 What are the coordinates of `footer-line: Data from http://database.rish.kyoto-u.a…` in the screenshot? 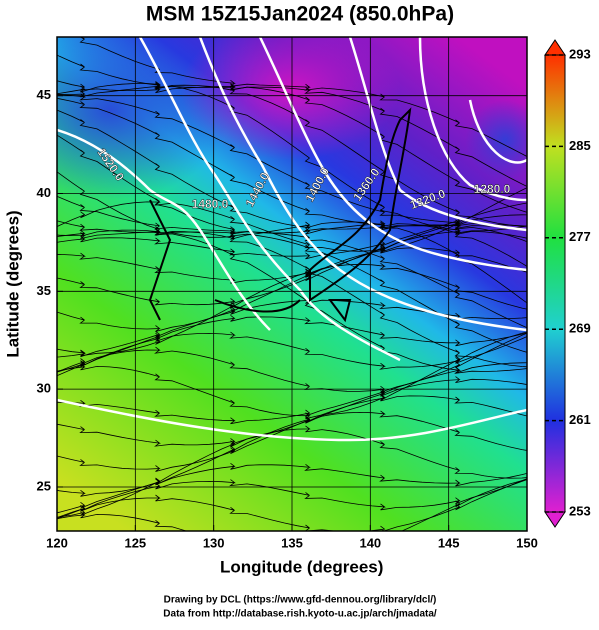 It's located at (300, 614).